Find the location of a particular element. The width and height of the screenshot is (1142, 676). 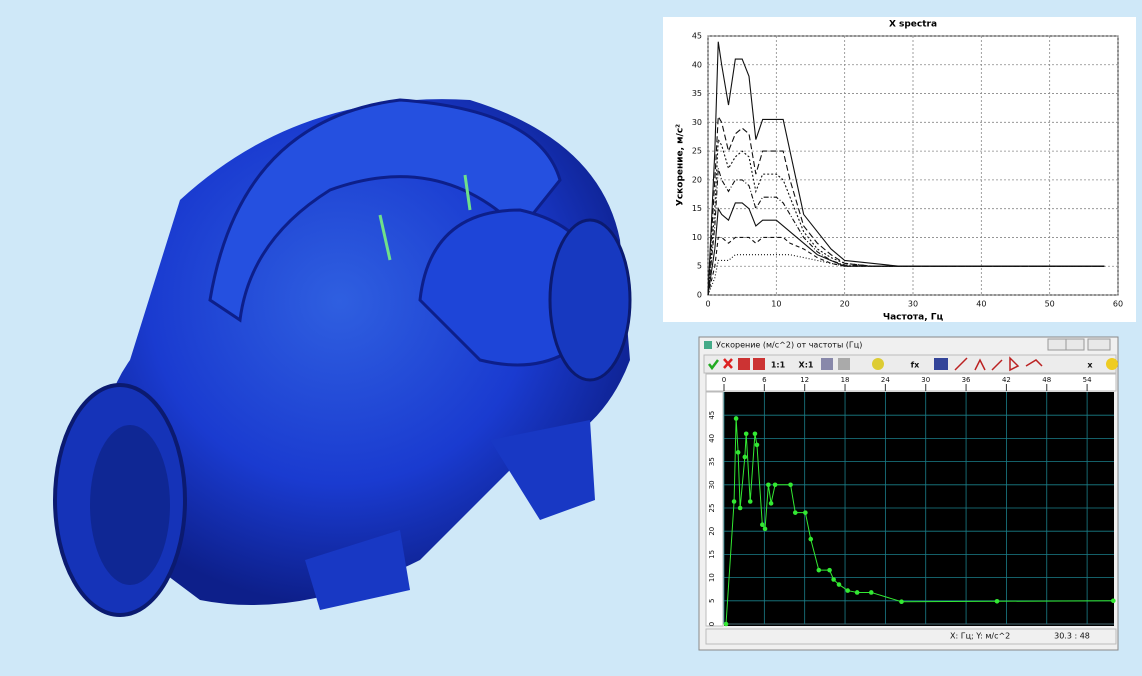

y-ruler is located at coordinates (714, 509).